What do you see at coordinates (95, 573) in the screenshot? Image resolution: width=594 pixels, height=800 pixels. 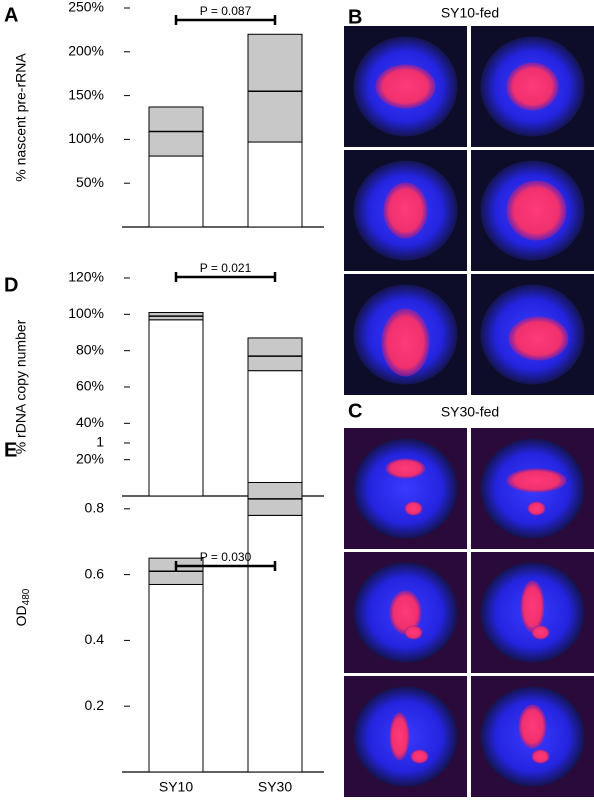 I see `y-tick-label: 0.6` at bounding box center [95, 573].